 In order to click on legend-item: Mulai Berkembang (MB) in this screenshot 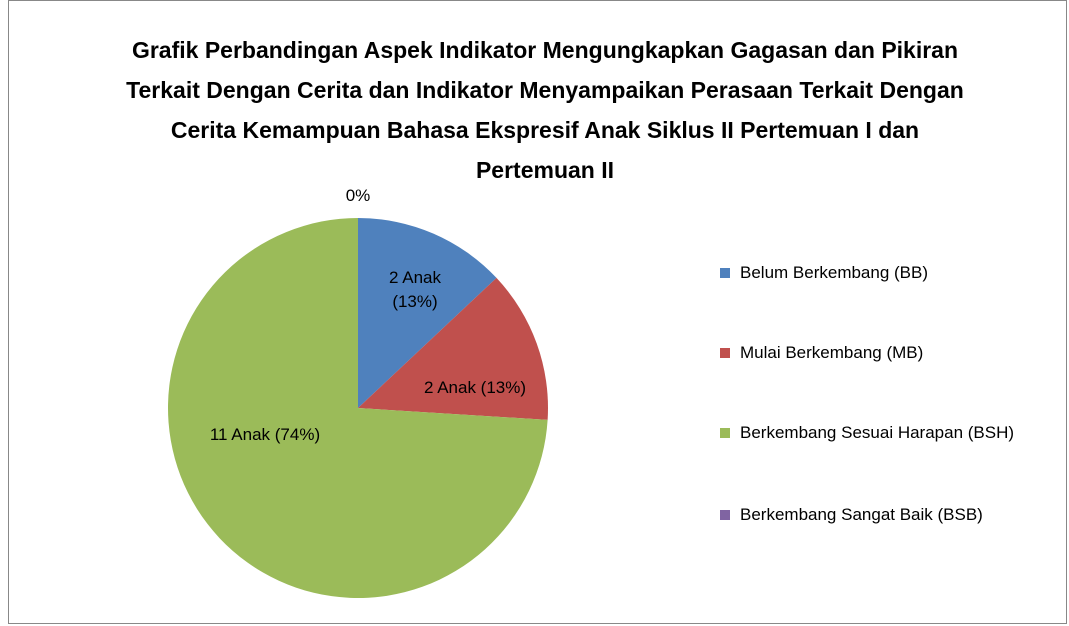, I will do `click(870, 353)`.